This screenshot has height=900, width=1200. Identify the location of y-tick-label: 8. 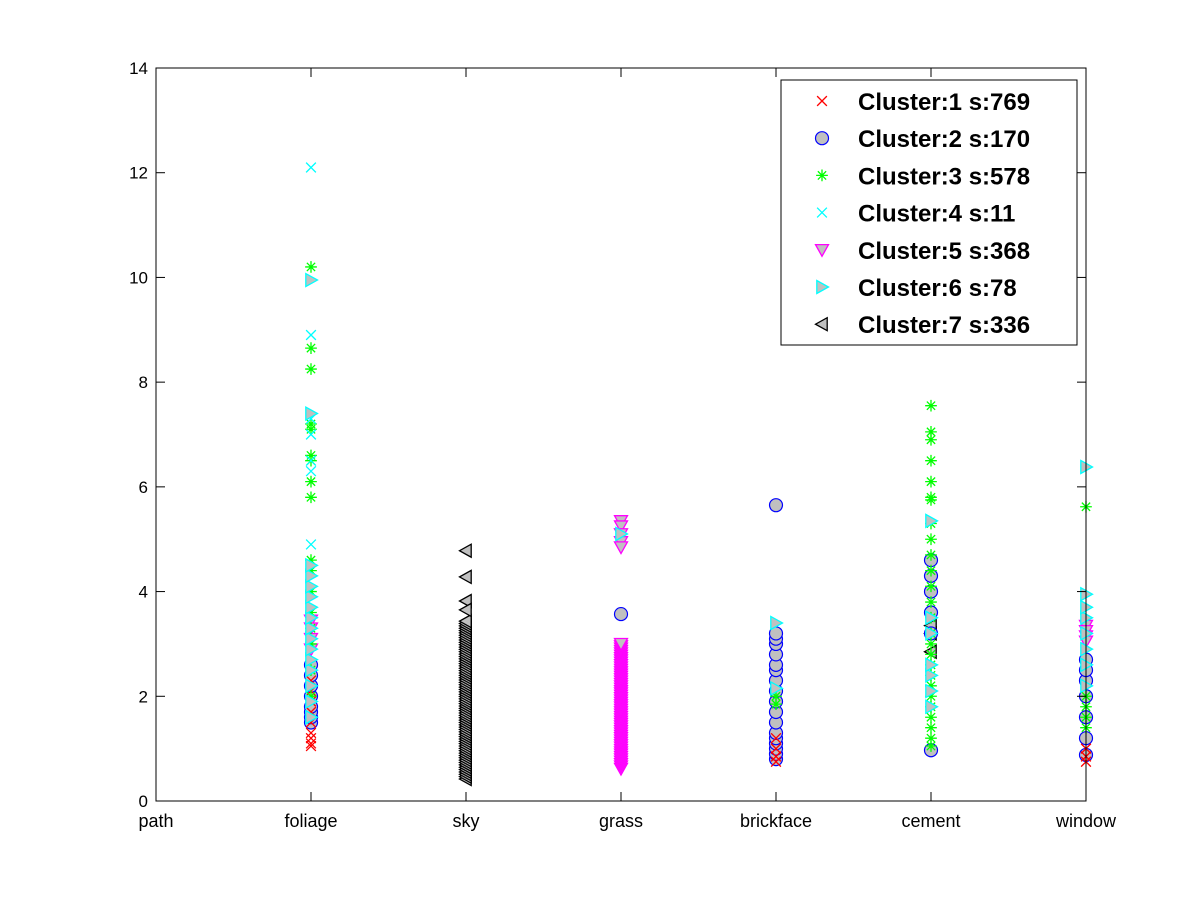
(143, 382).